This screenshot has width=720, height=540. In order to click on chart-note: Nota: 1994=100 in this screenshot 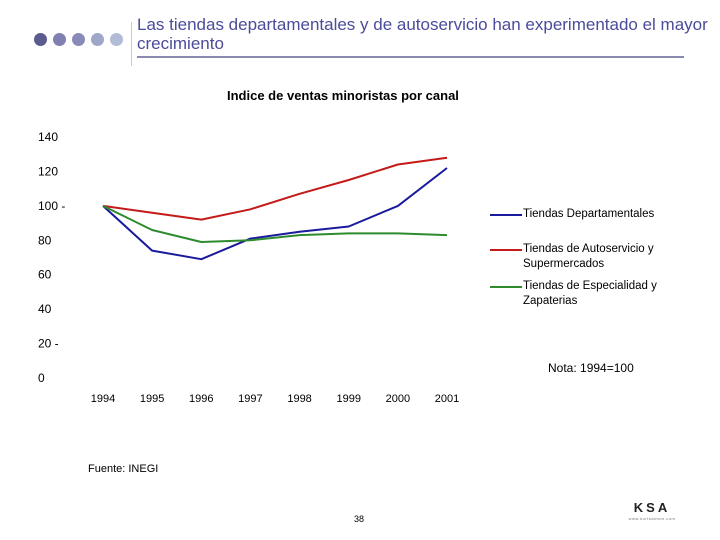, I will do `click(591, 368)`.